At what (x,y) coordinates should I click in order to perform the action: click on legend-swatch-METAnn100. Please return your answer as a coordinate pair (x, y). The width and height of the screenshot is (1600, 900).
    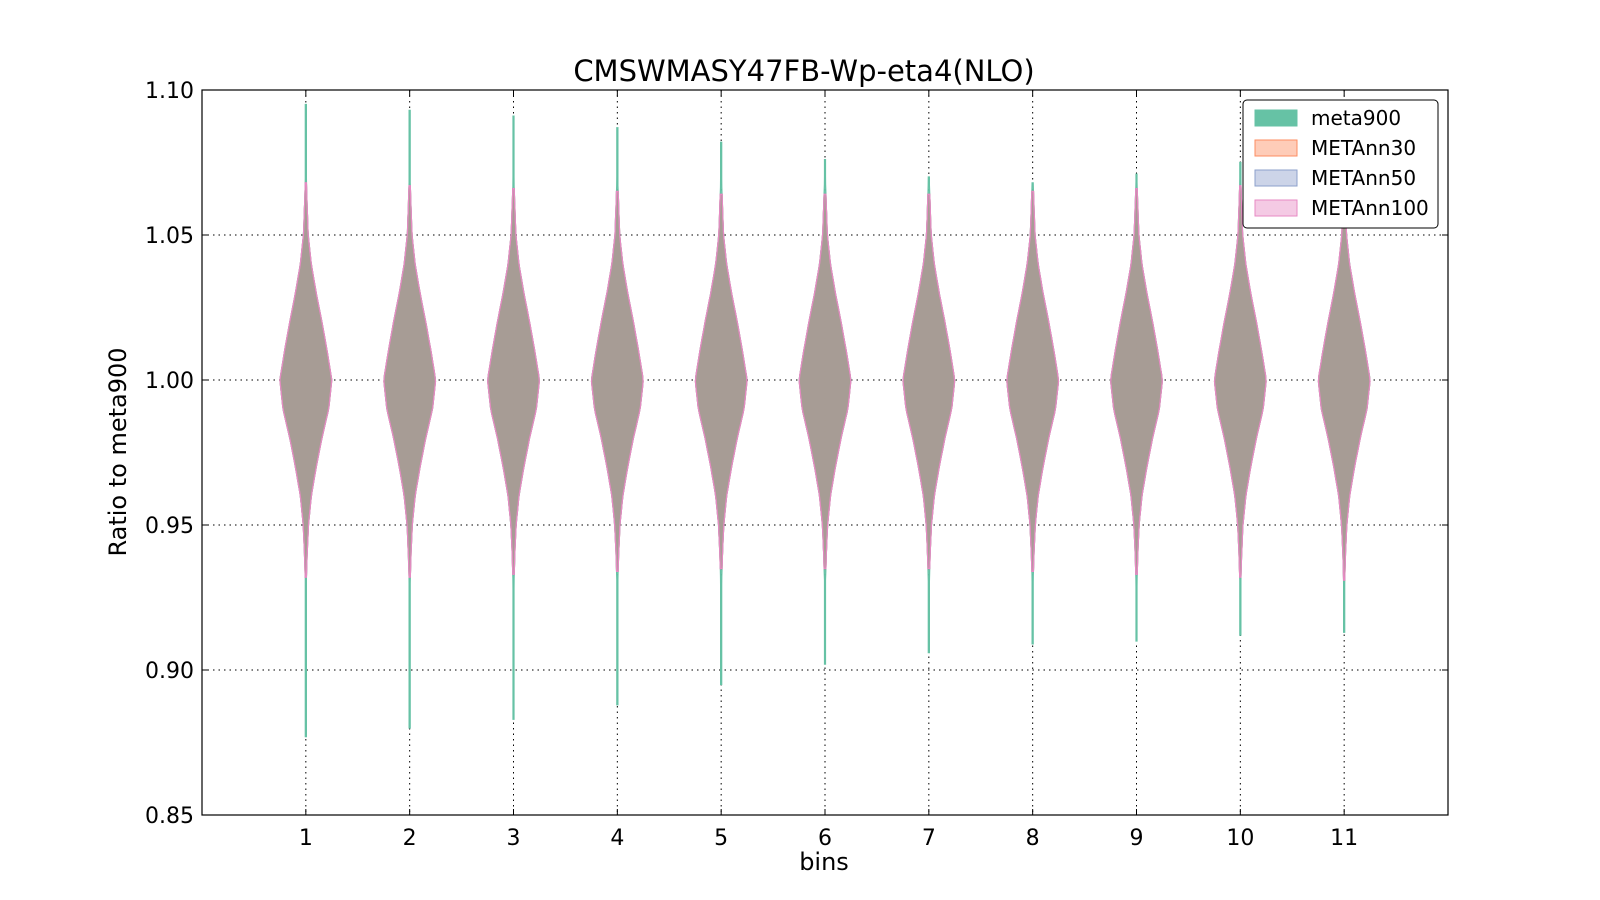
    Looking at the image, I should click on (1276, 208).